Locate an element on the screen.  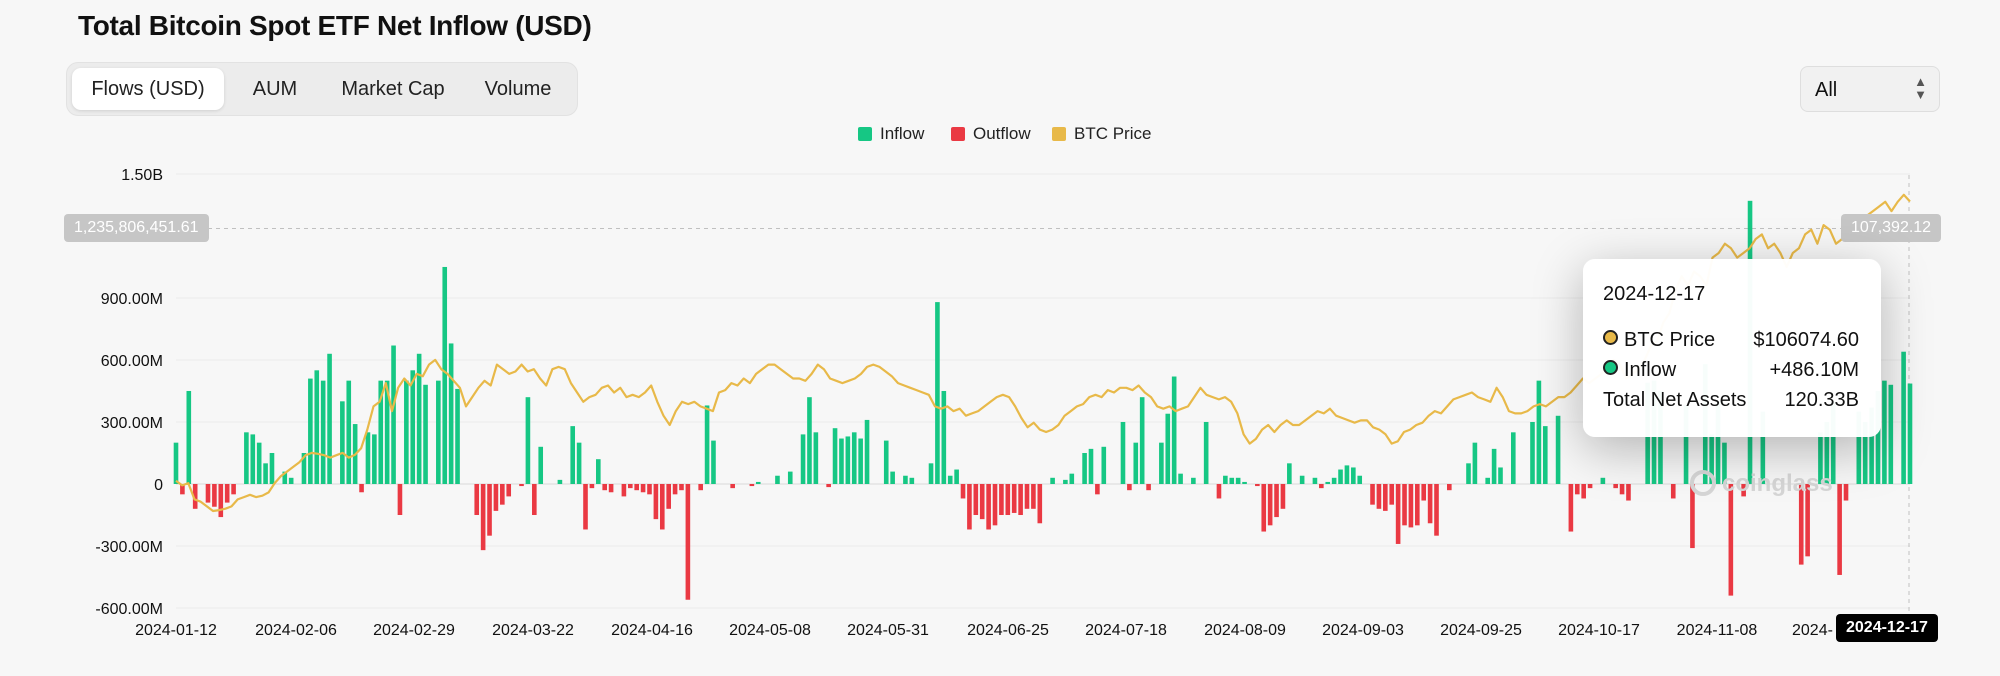
range-select-value: All is located at coordinates (1826, 90).